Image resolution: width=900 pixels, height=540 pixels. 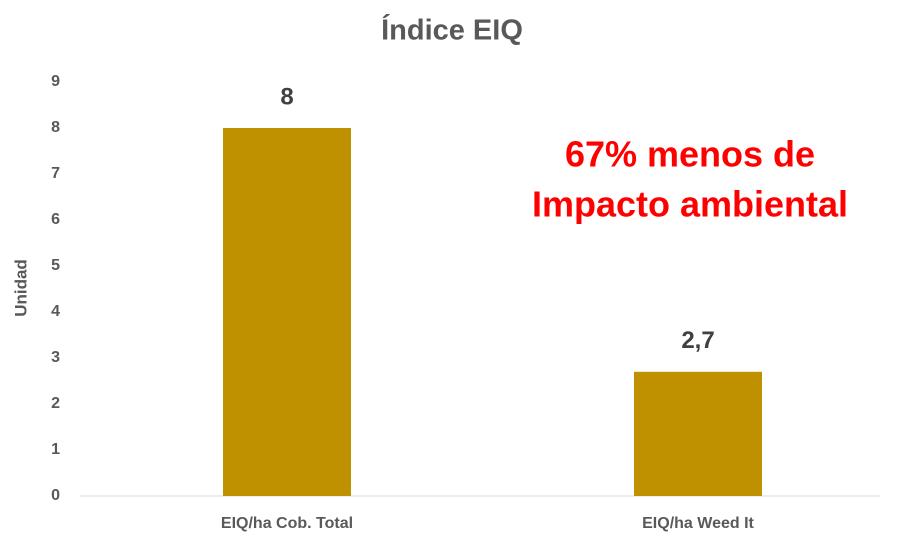 What do you see at coordinates (55, 449) in the screenshot?
I see `y-tick-label: 1` at bounding box center [55, 449].